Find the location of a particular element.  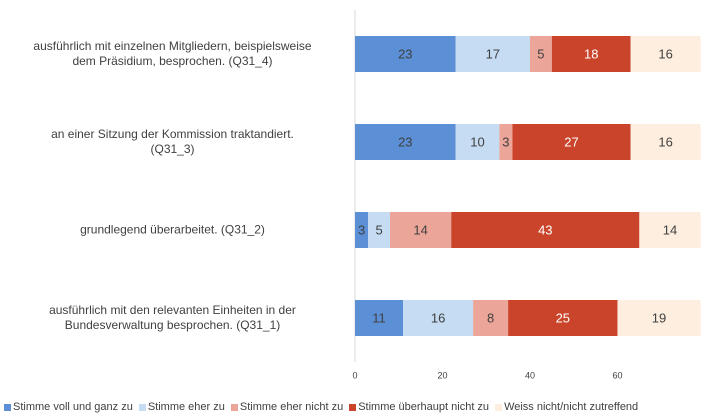

legend-item: Stimme eher nicht zu is located at coordinates (287, 407).